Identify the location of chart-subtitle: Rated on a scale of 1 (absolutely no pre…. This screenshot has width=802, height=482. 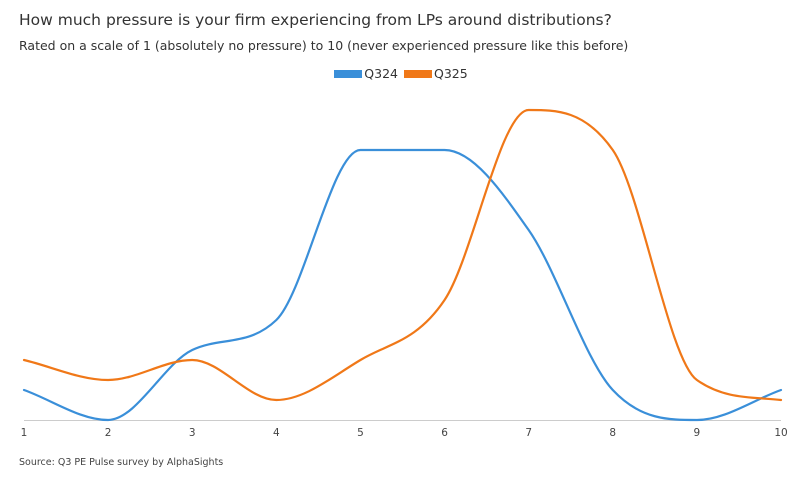
(324, 45).